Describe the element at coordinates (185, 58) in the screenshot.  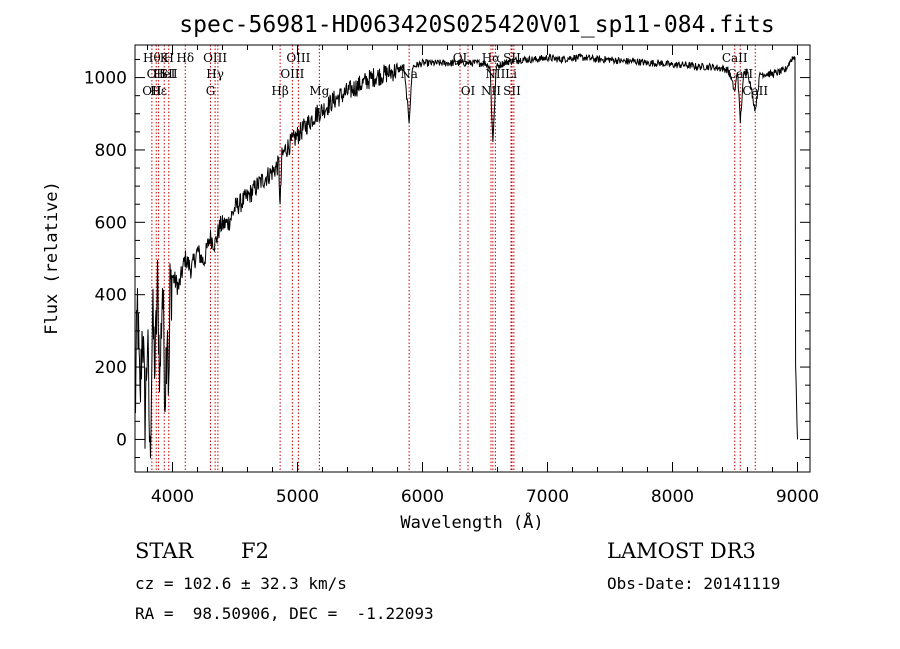
I see `spectral-line-label: Hδ` at that location.